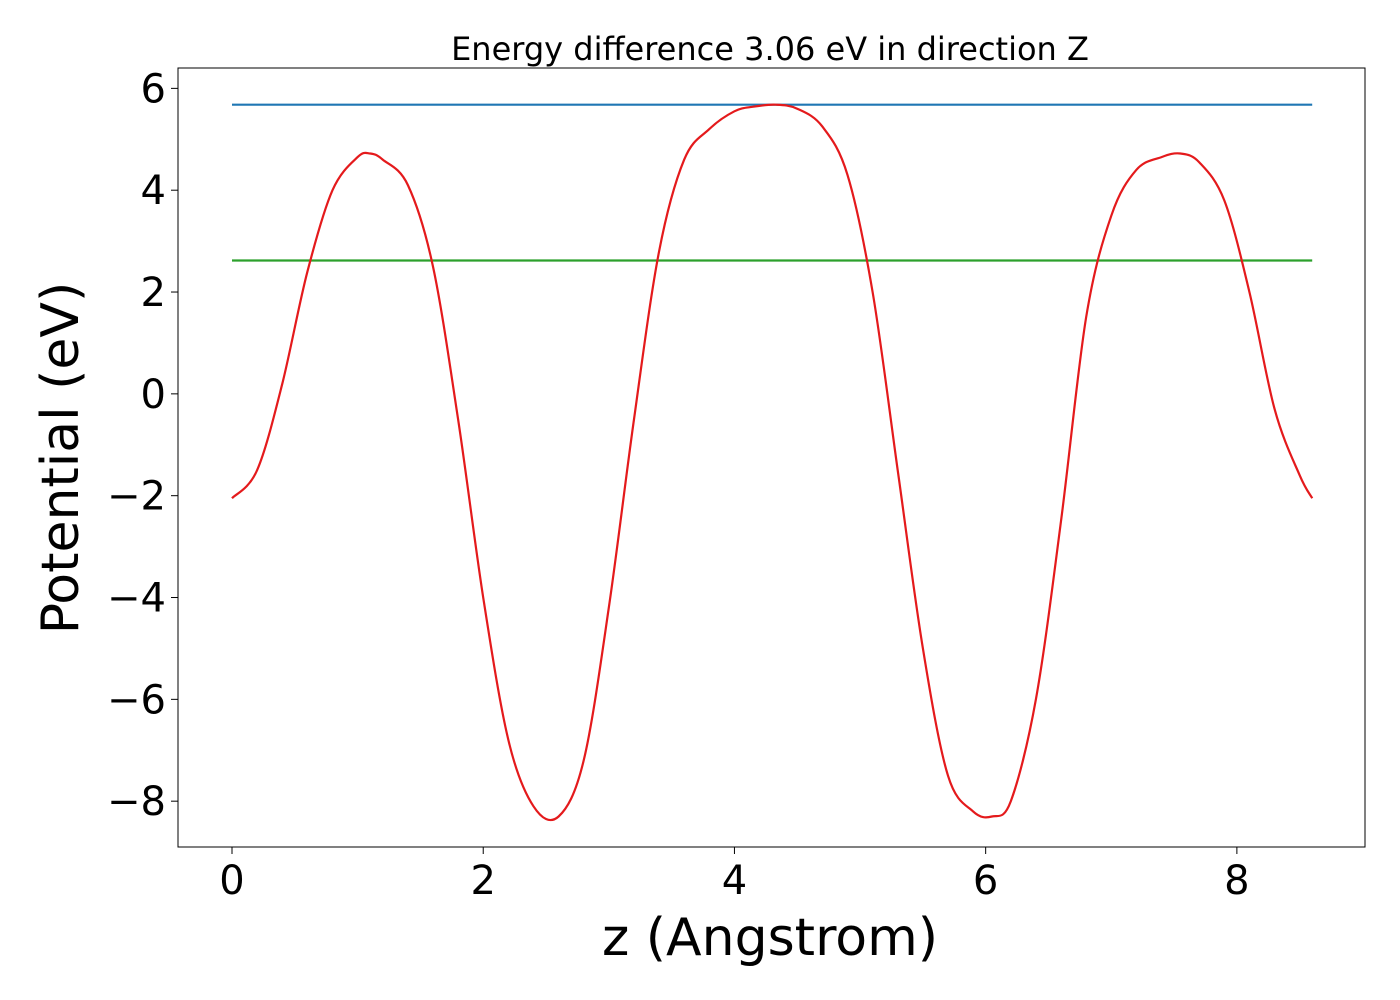  I want to click on y-tick-label: 0, so click(153, 395).